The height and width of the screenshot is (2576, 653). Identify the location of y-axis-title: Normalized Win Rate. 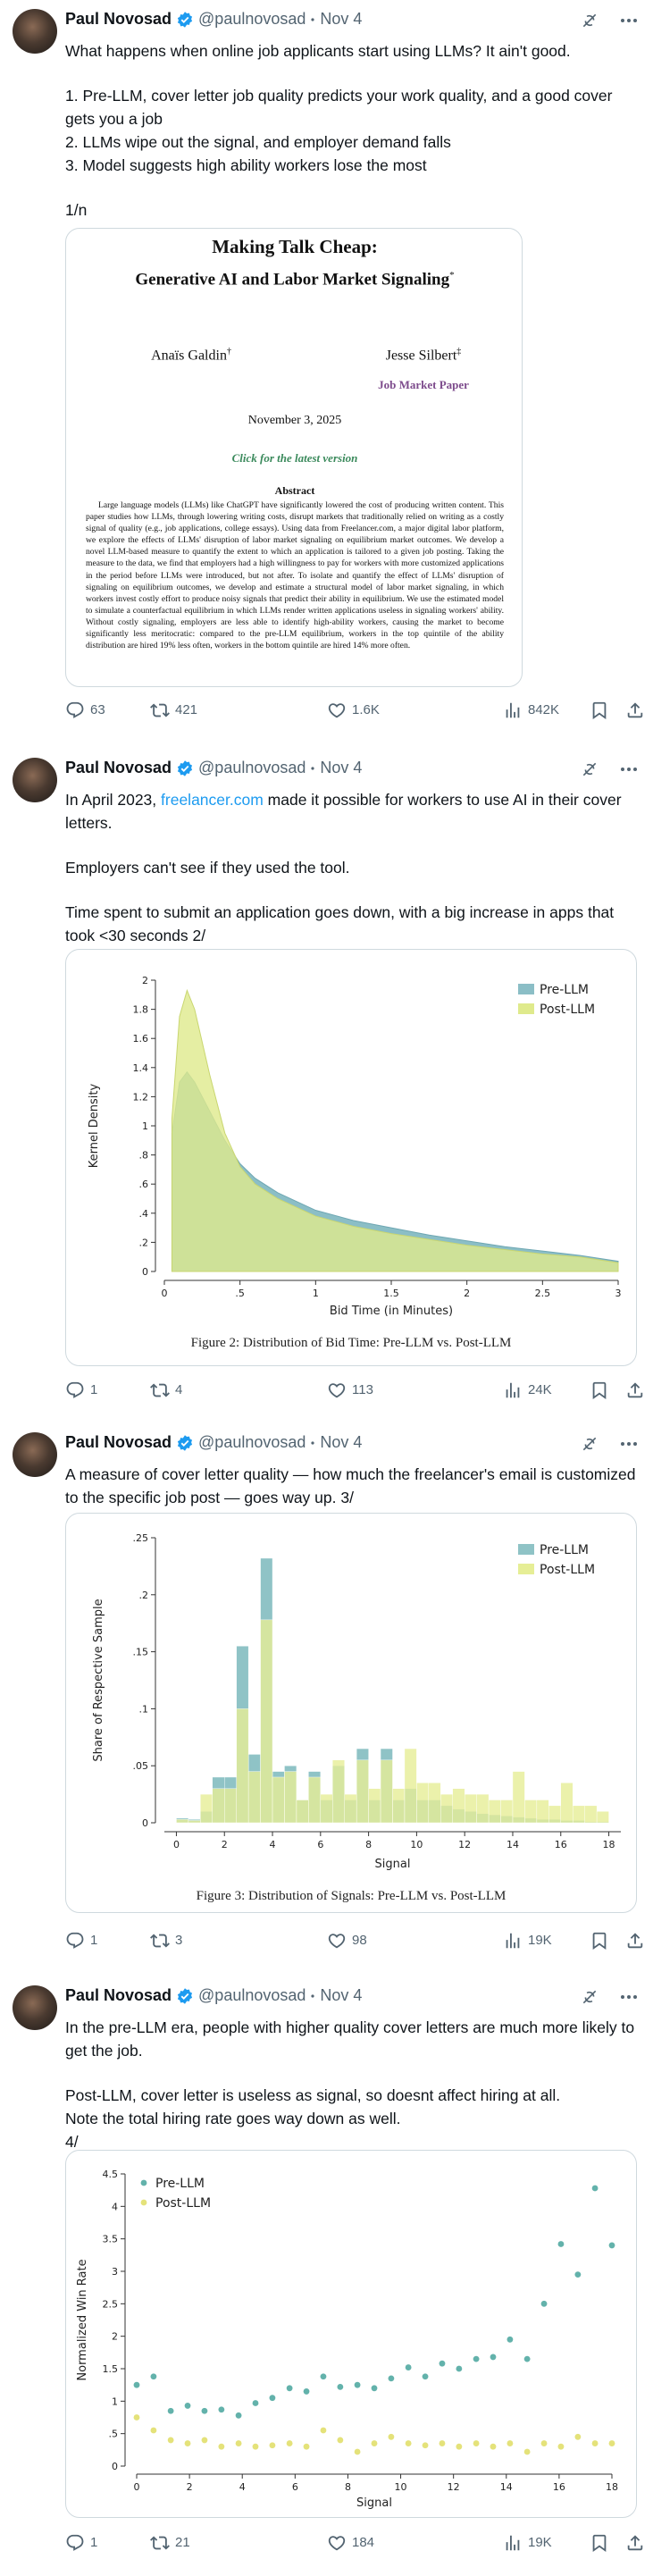
(82, 2319).